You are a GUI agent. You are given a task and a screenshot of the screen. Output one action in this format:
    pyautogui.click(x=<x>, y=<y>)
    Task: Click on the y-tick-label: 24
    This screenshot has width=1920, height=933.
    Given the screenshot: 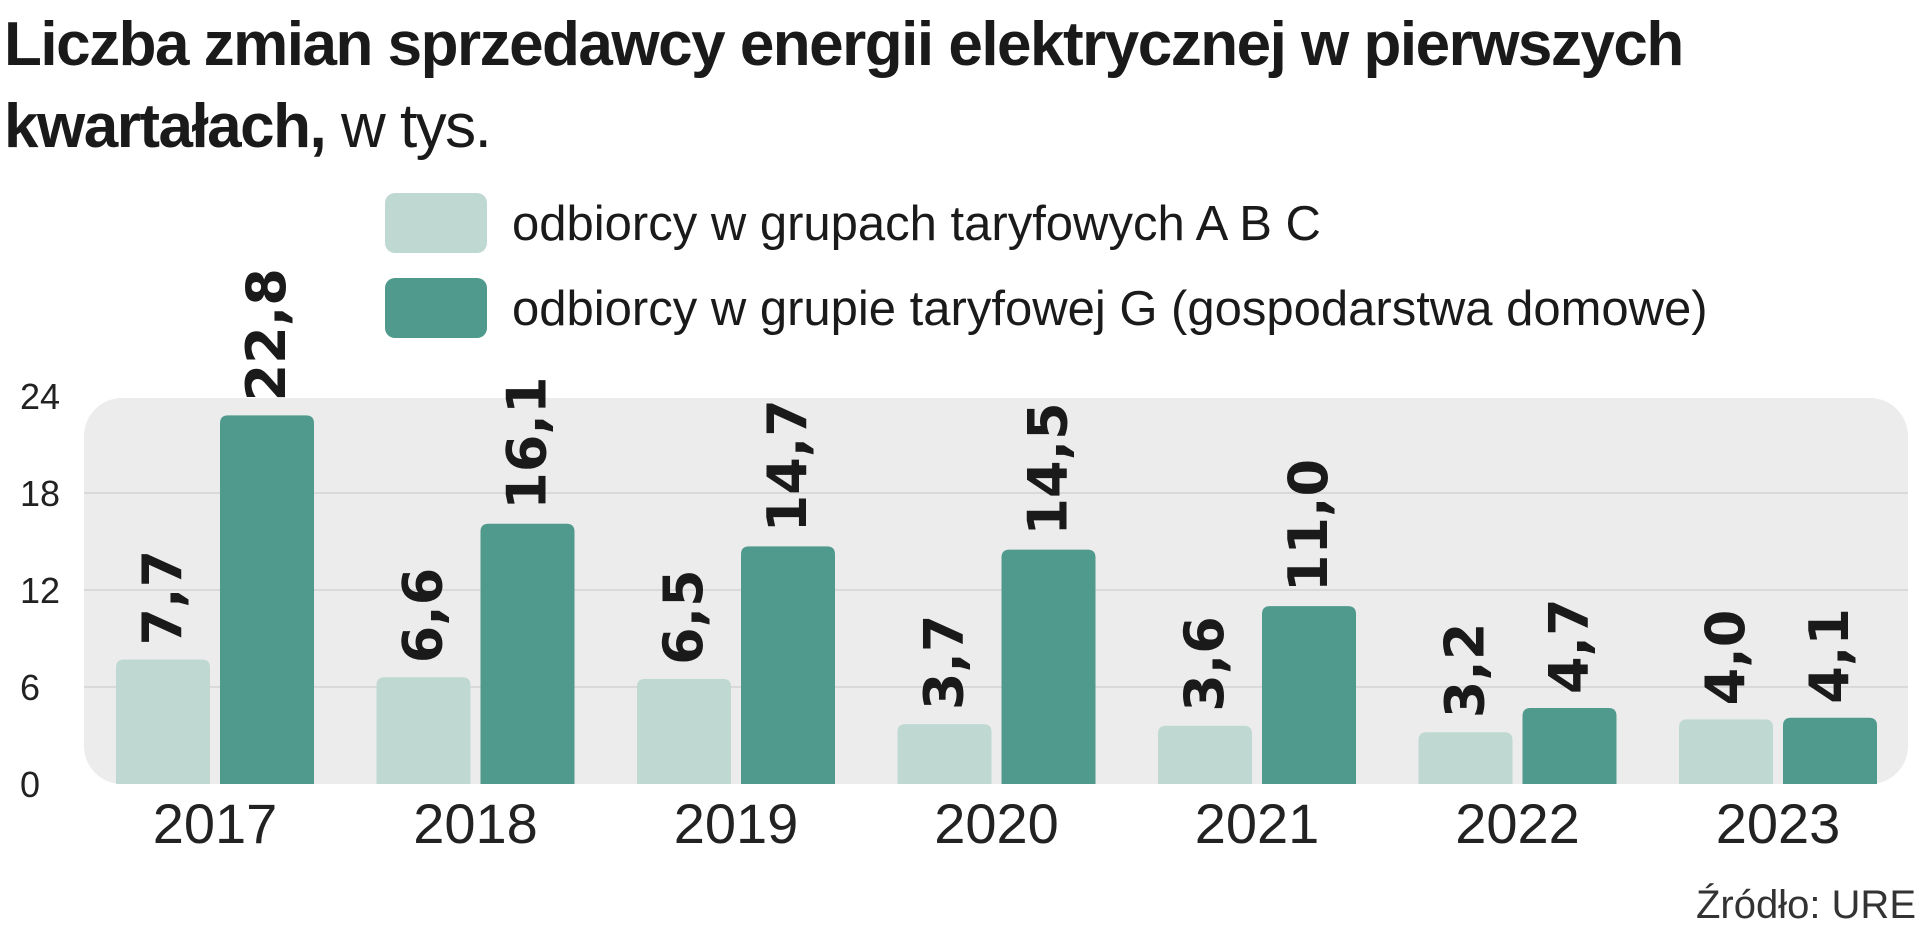 What is the action you would take?
    pyautogui.click(x=40, y=396)
    